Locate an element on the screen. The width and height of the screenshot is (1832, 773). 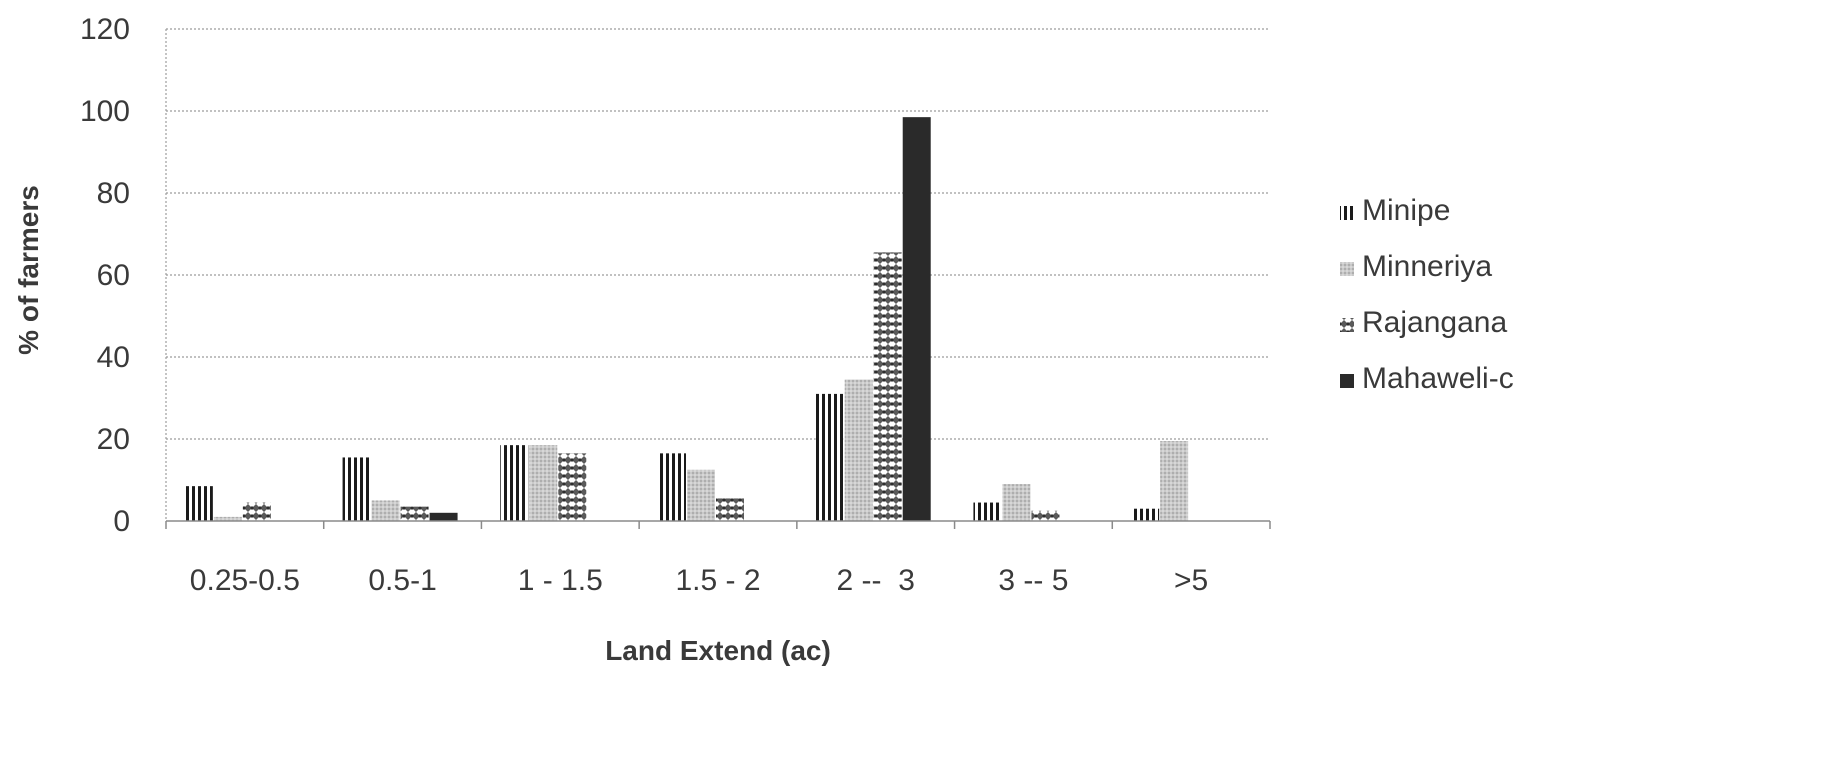
y-tick-label: 0 is located at coordinates (121, 521).